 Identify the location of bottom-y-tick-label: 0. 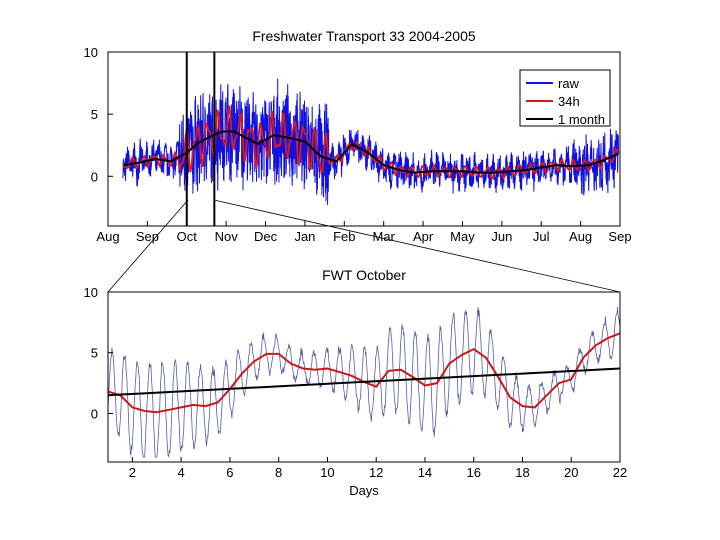
(94, 413).